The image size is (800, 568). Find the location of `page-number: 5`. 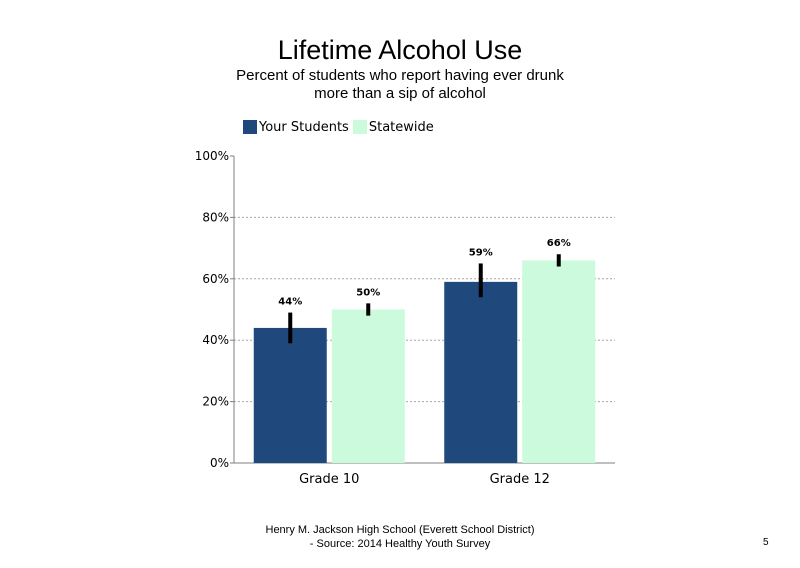

page-number: 5 is located at coordinates (766, 542).